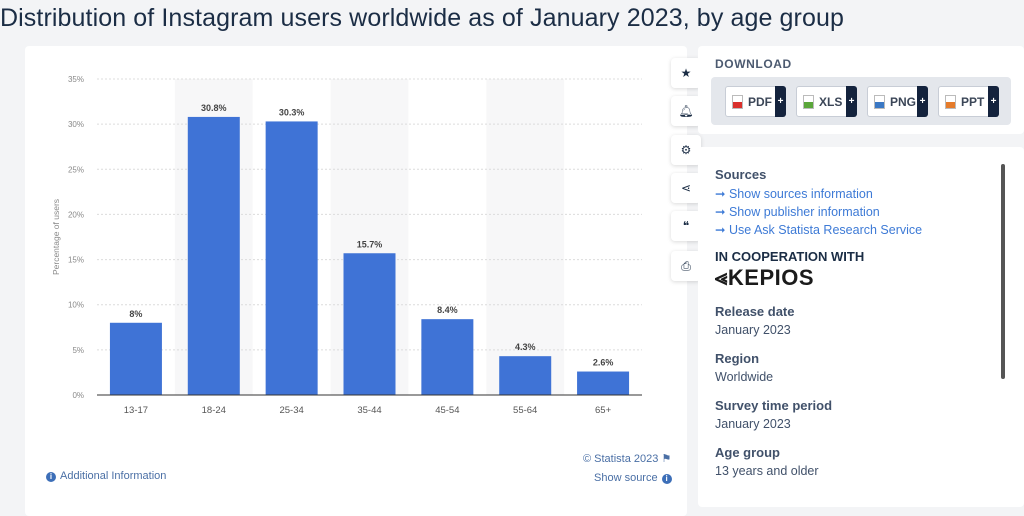  I want to click on release-date-value: January 2023, so click(753, 330).